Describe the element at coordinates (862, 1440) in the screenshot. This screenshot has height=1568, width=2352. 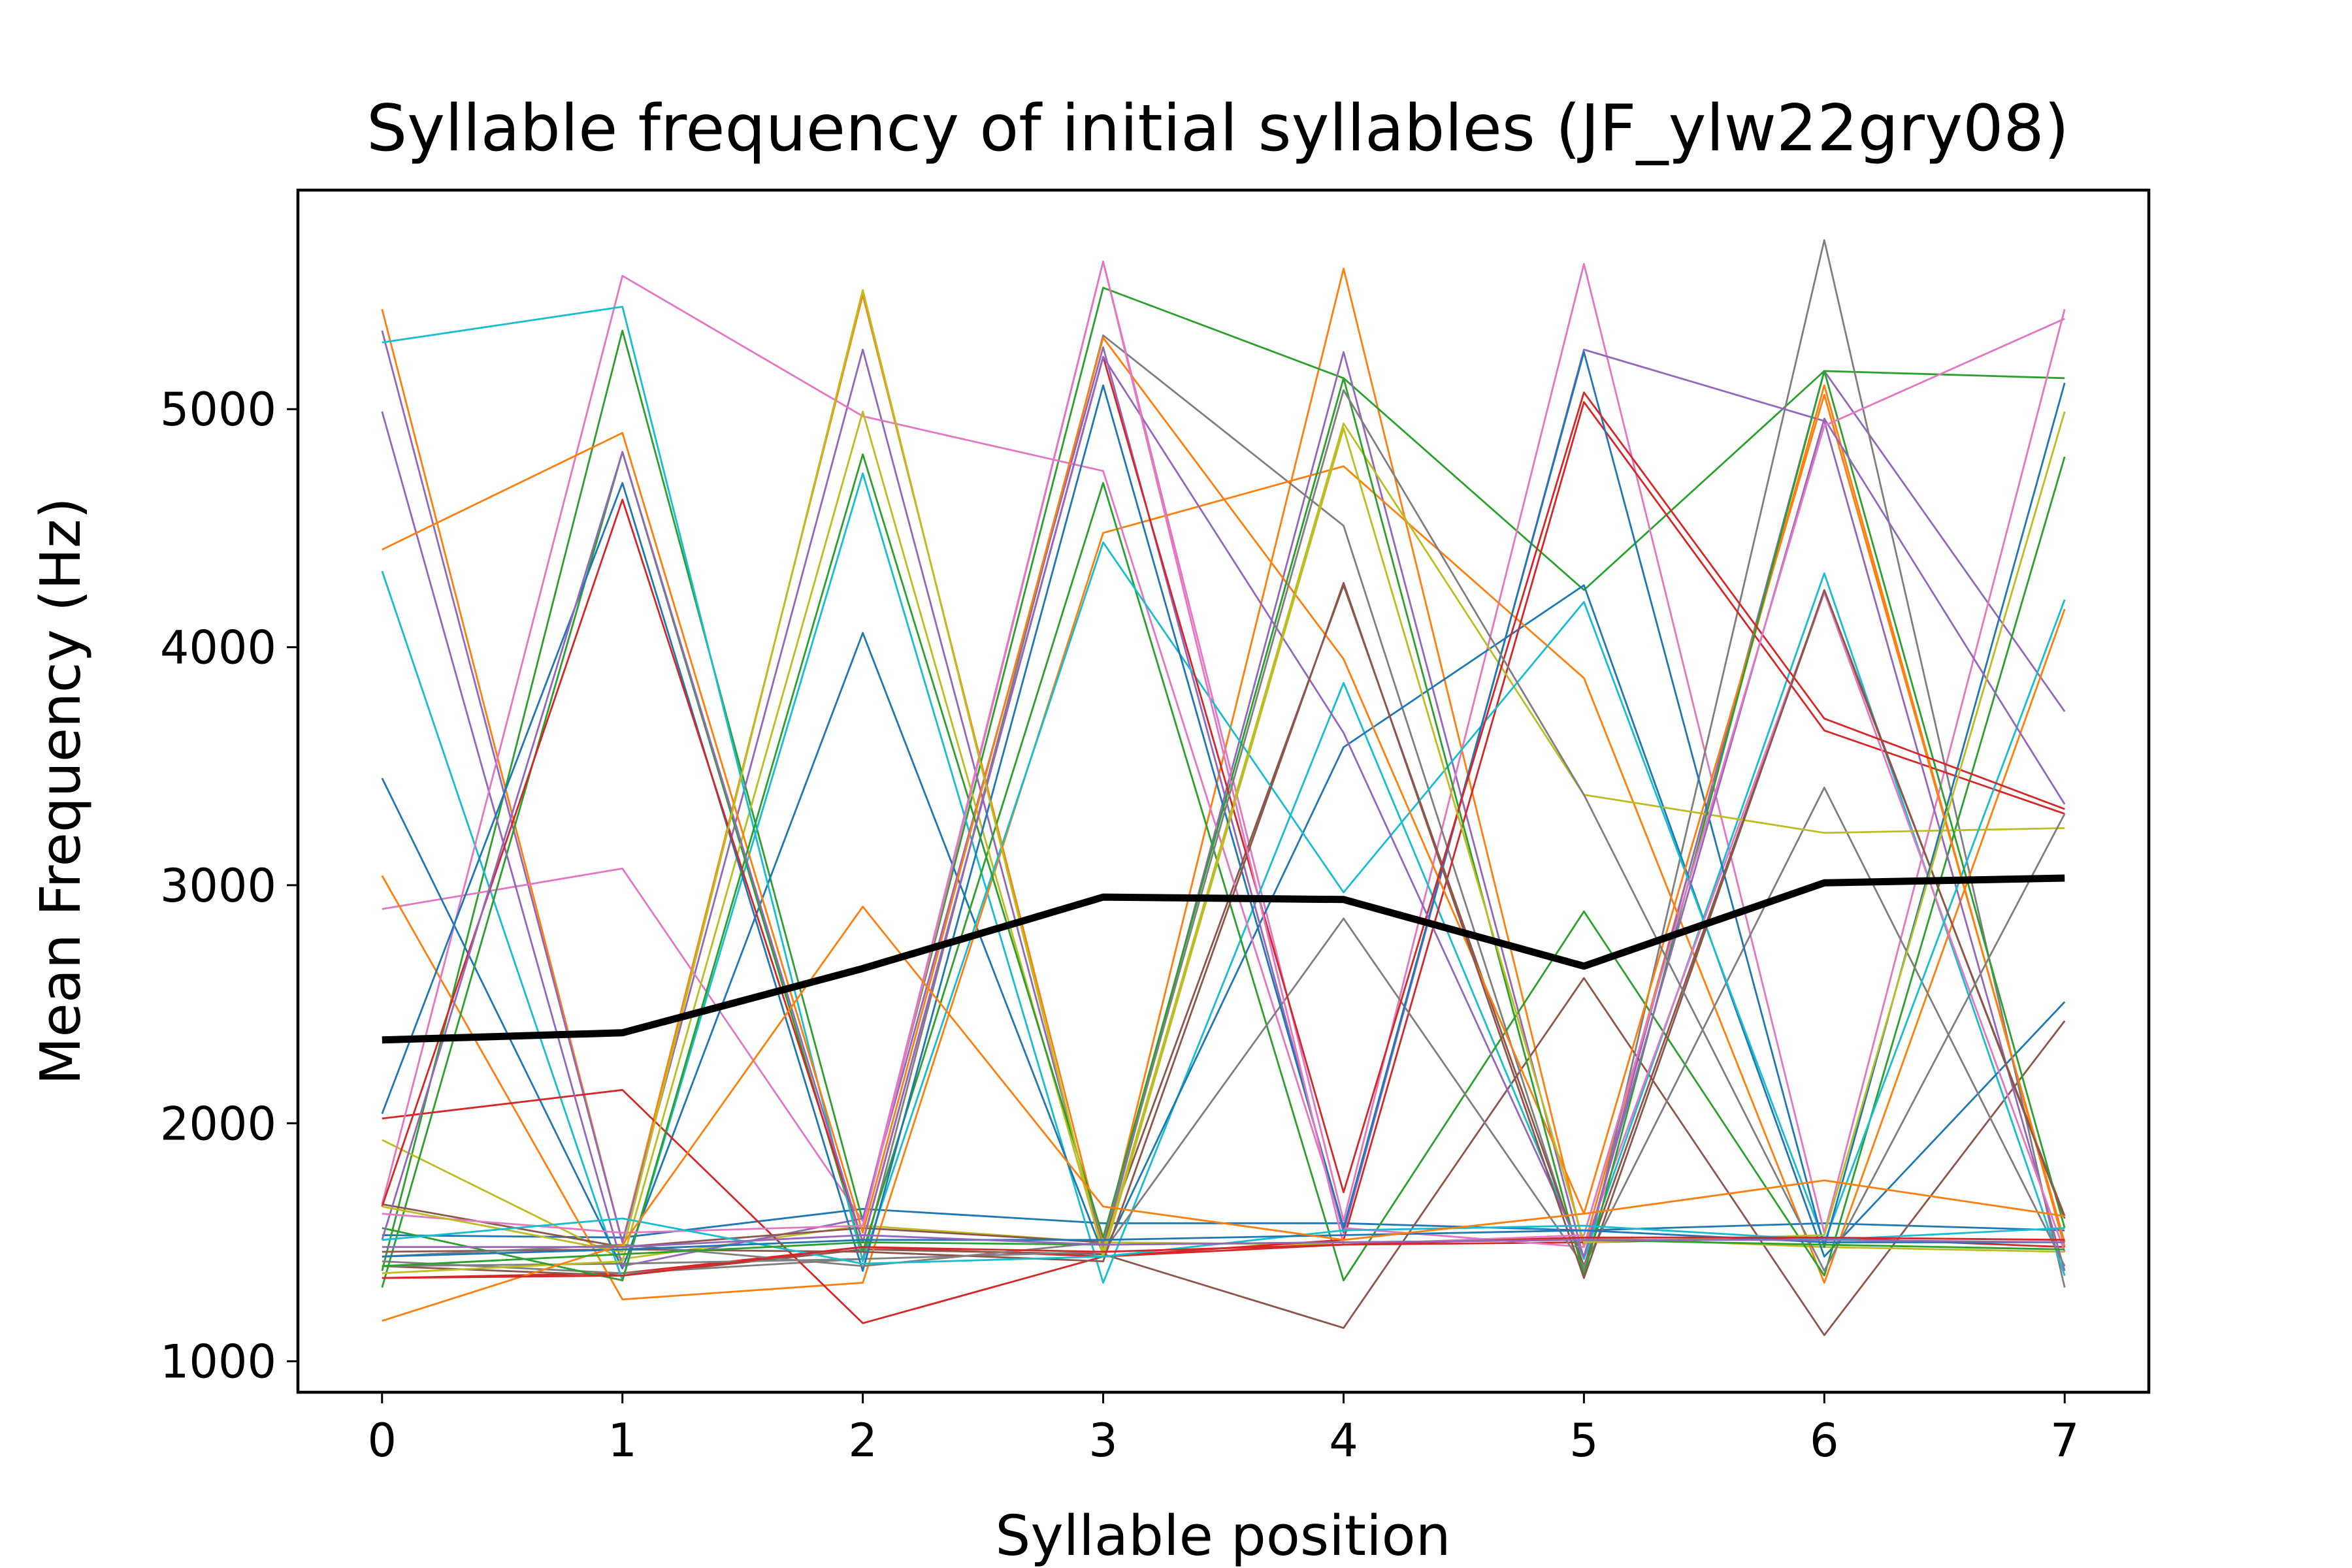
I see `x-tick-label: 2` at that location.